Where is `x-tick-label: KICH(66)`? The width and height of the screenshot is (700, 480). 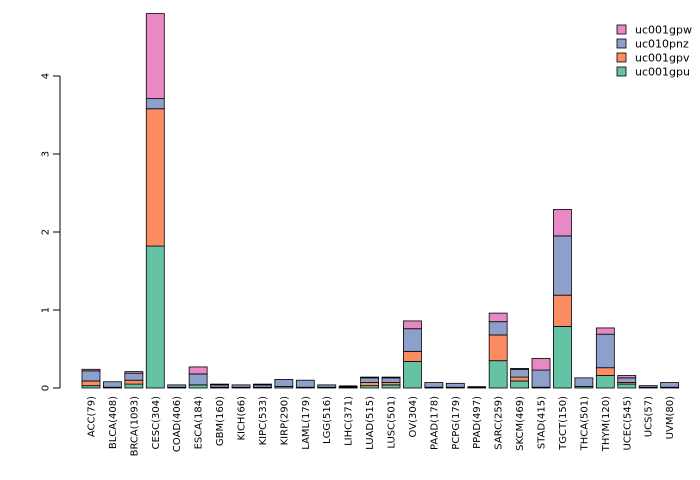 x-tick-label: KICH(66) is located at coordinates (242, 418).